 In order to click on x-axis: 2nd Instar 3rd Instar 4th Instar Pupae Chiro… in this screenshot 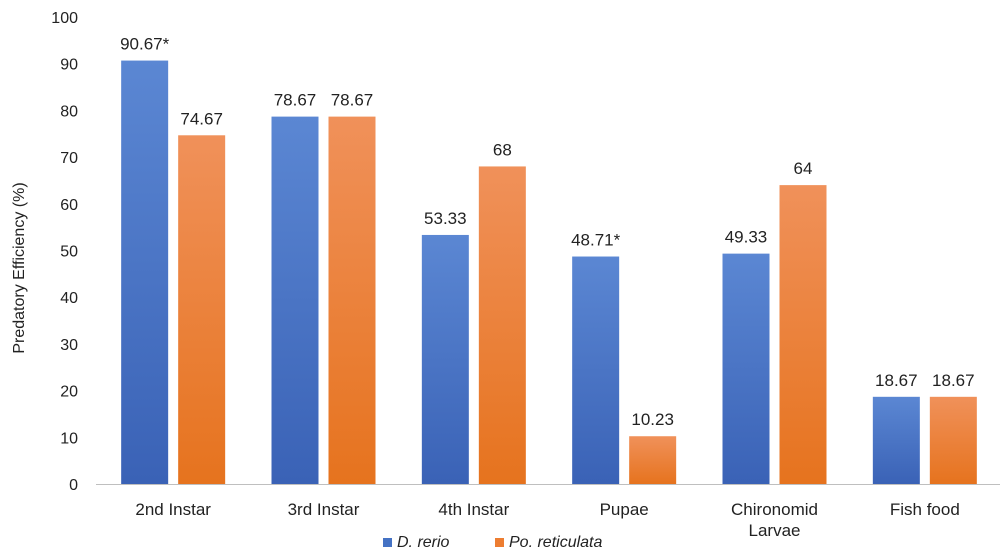, I will do `click(548, 512)`.